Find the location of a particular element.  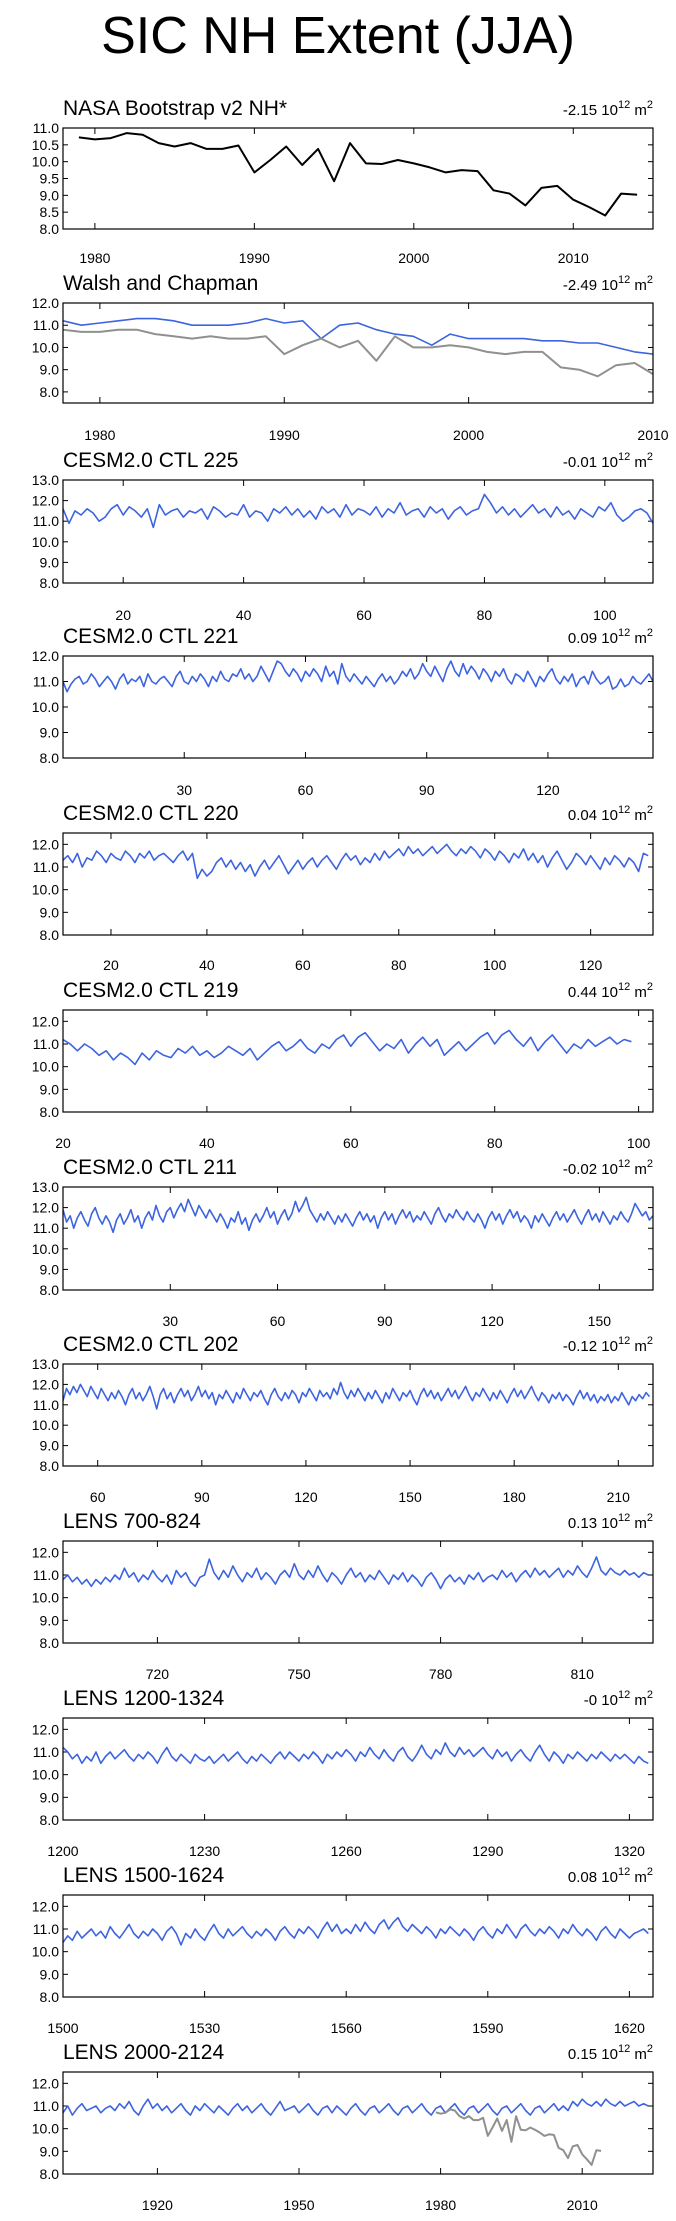

x-tick-label: 1290 is located at coordinates (487, 1851).